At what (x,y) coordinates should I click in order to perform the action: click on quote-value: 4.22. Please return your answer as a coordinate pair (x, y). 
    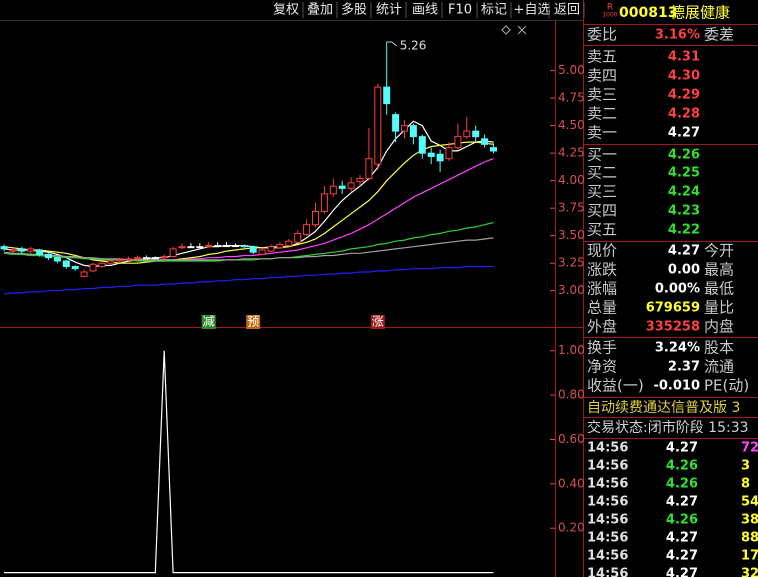
    Looking at the image, I should click on (684, 230).